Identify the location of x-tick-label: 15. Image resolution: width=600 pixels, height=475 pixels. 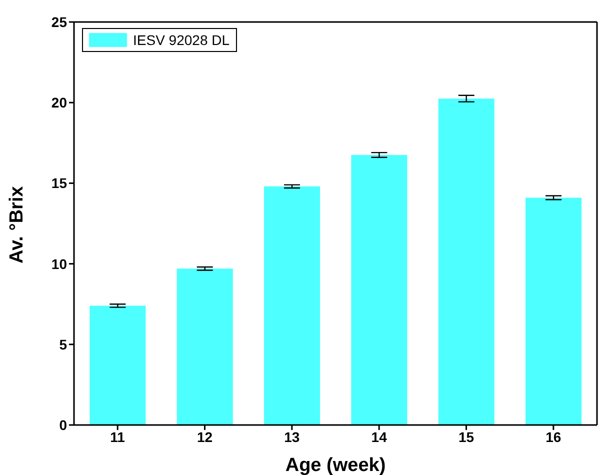
(466, 436).